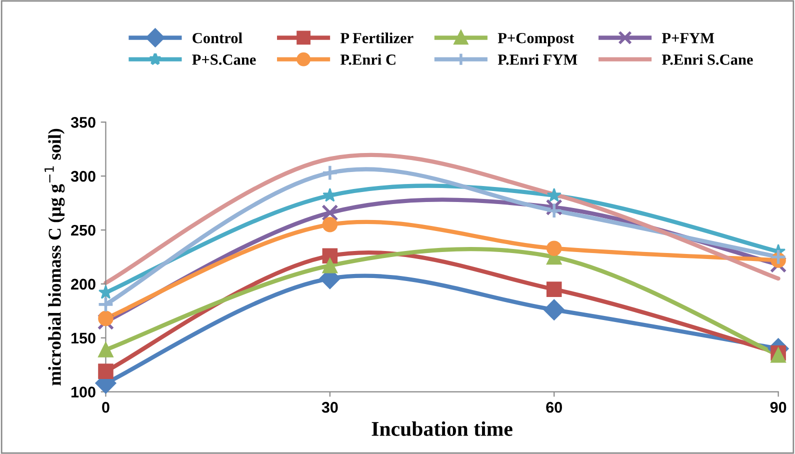  I want to click on y-tick-label: 300, so click(83, 176).